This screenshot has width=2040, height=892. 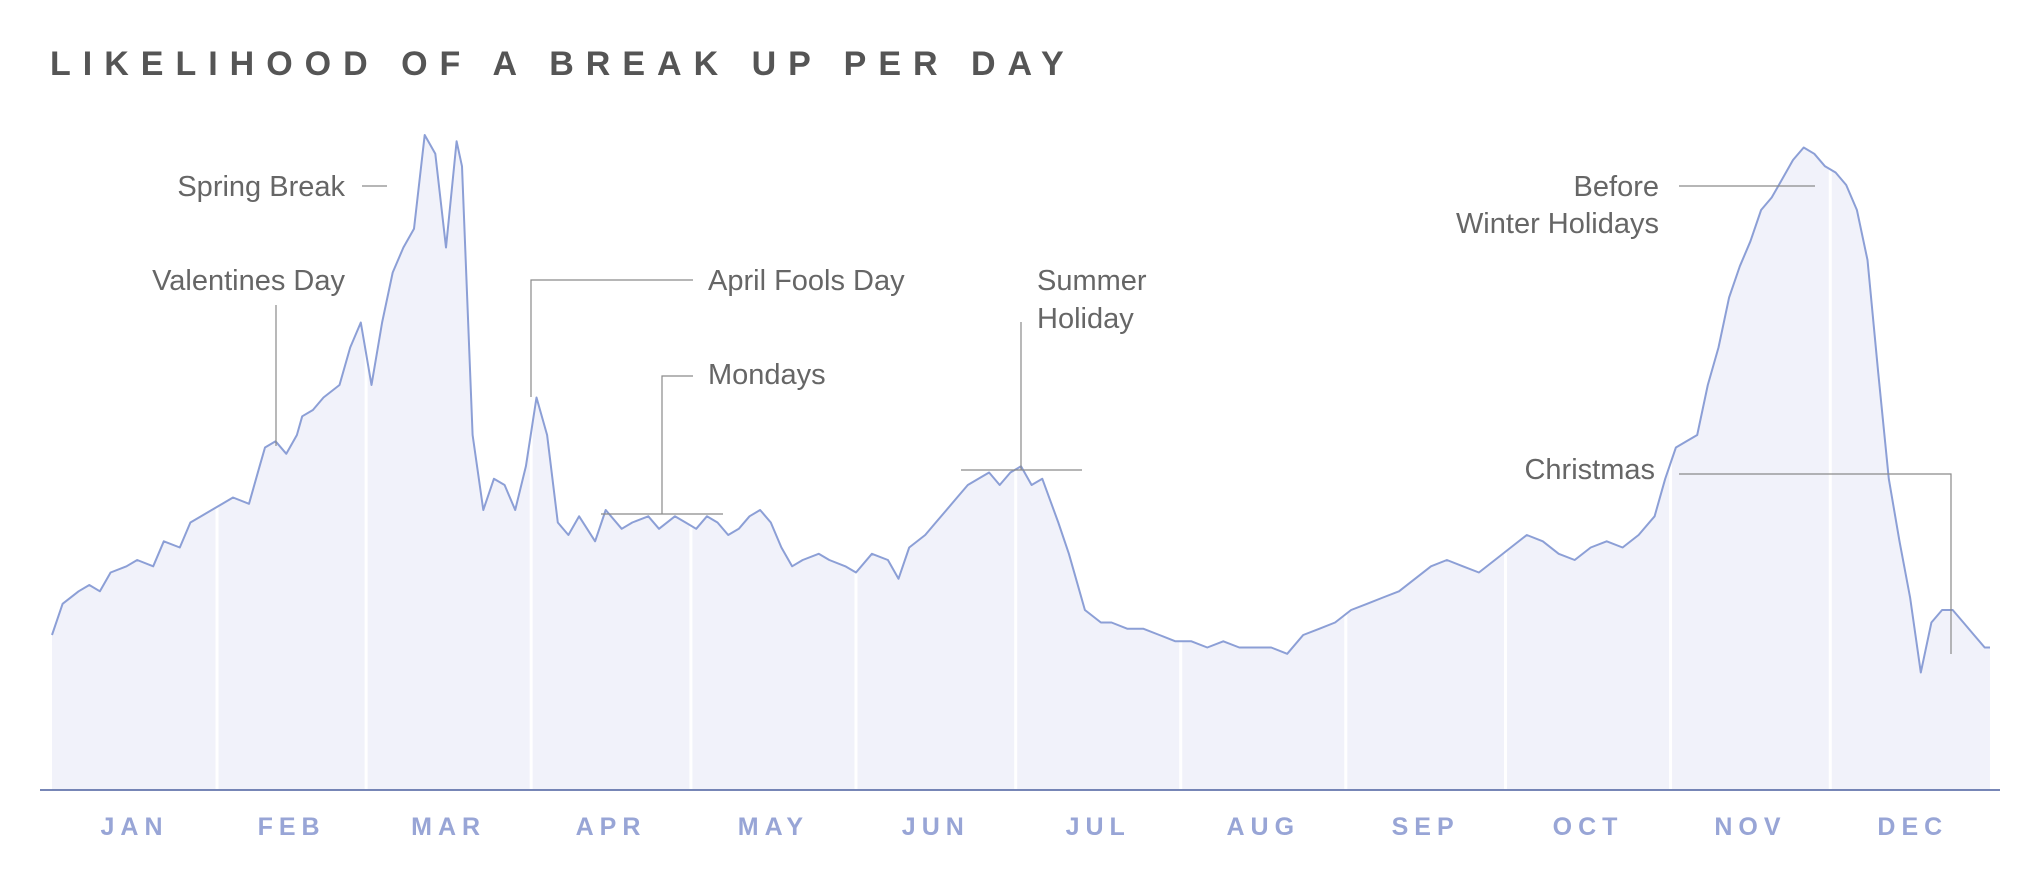 What do you see at coordinates (1426, 827) in the screenshot?
I see `month-label-sep: SEP` at bounding box center [1426, 827].